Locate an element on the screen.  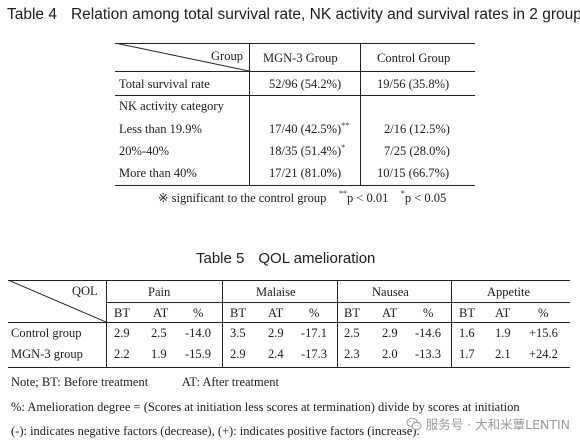
table5-caption: Table 5 QOL amelioration is located at coordinates (285, 258).